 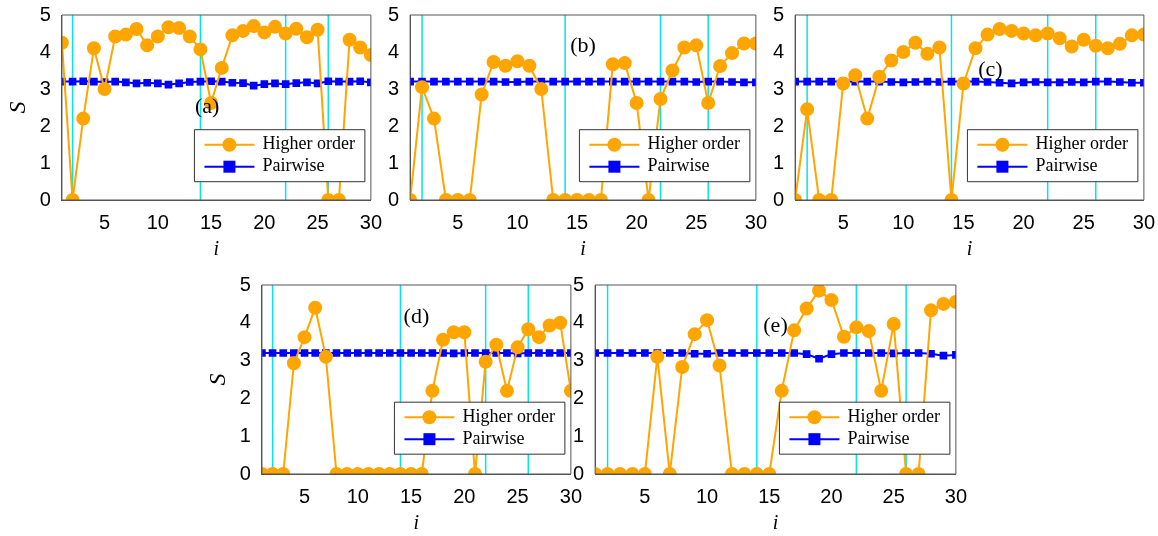 I want to click on annotation: (c), so click(x=990, y=69).